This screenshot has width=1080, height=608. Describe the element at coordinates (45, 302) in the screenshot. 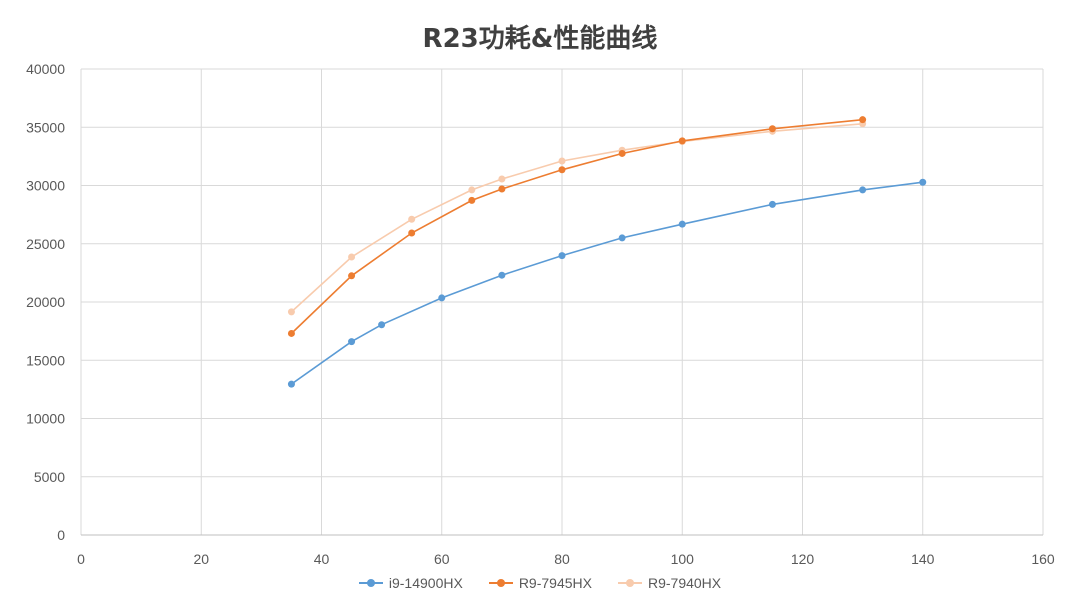

I see `y-tick-label: 20000` at that location.